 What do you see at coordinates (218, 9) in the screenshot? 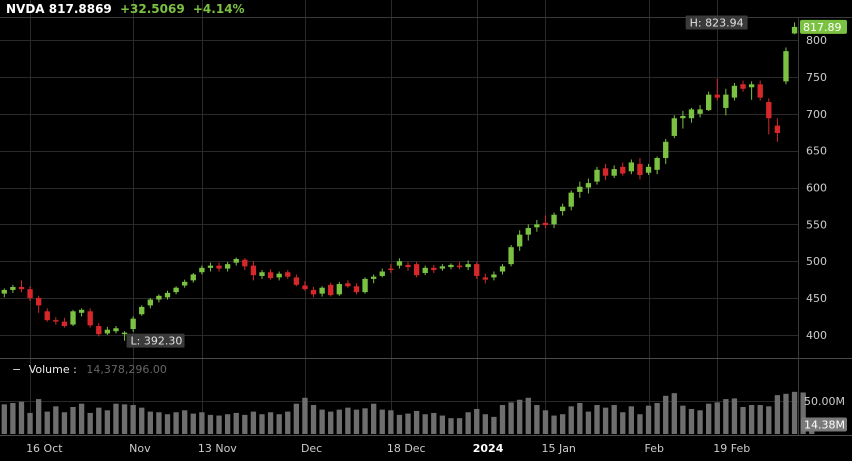
I see `ticker-change-pct: +4.14%` at bounding box center [218, 9].